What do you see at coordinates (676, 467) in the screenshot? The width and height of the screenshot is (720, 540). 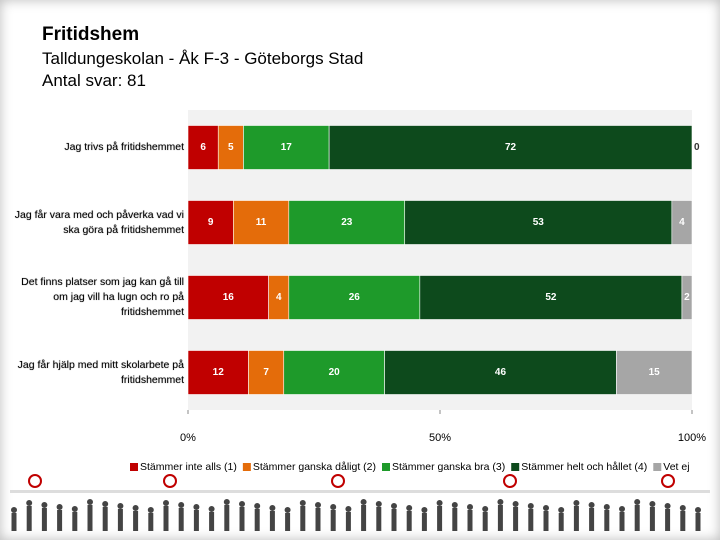 I see `legend-label: Vet ej` at bounding box center [676, 467].